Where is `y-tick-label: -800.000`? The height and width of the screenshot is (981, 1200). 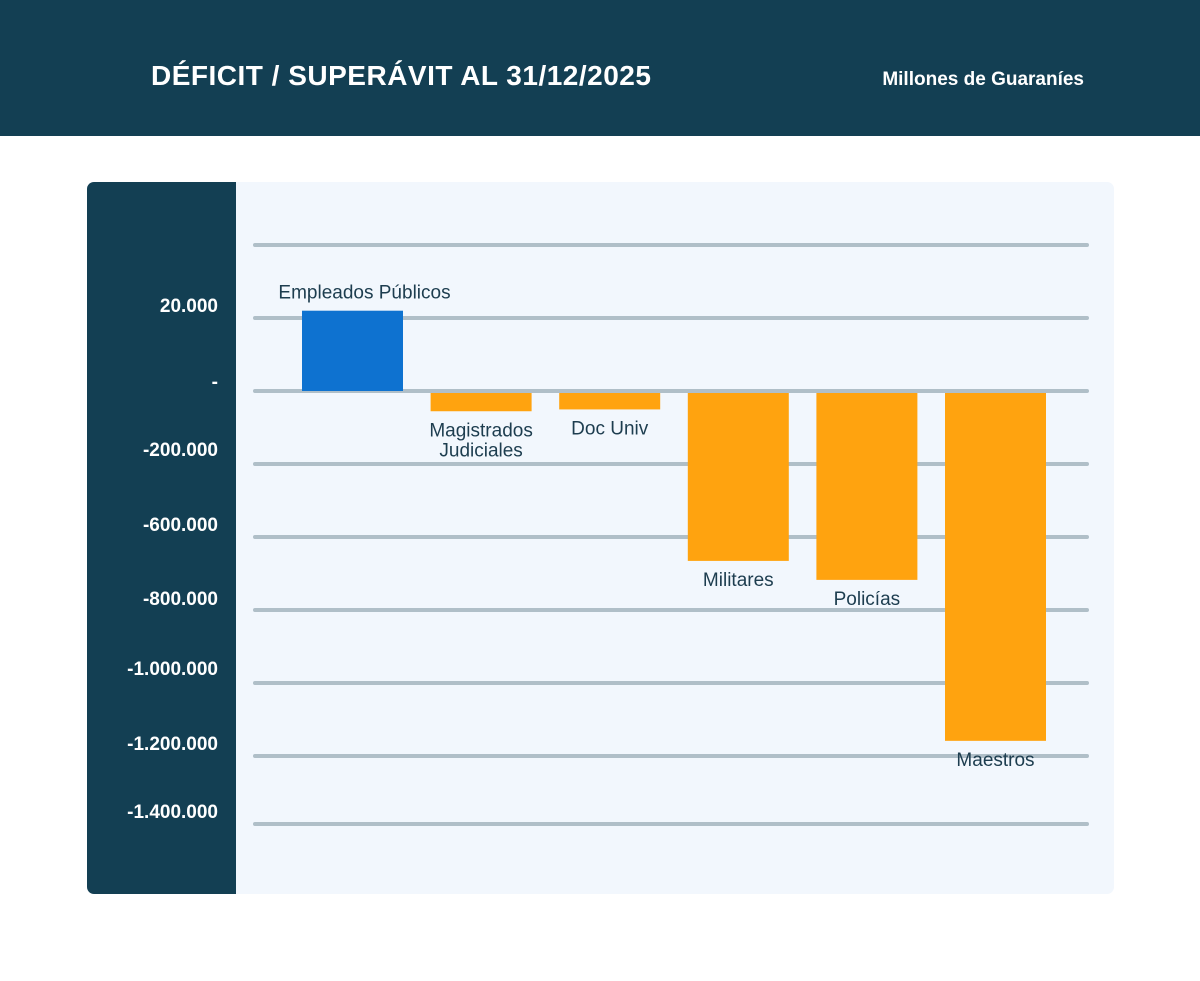
y-tick-label: -800.000 is located at coordinates (180, 599).